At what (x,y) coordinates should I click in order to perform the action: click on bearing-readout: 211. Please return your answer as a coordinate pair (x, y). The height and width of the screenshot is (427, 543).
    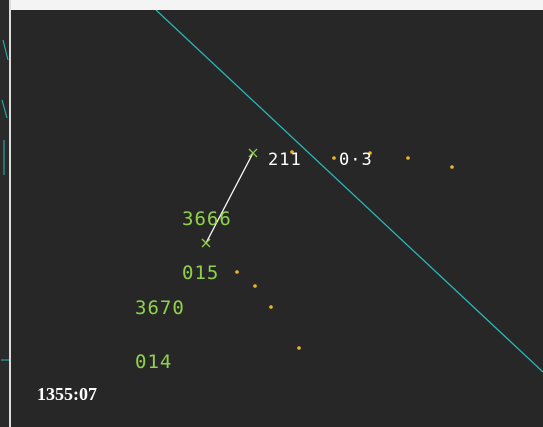
    Looking at the image, I should click on (285, 160).